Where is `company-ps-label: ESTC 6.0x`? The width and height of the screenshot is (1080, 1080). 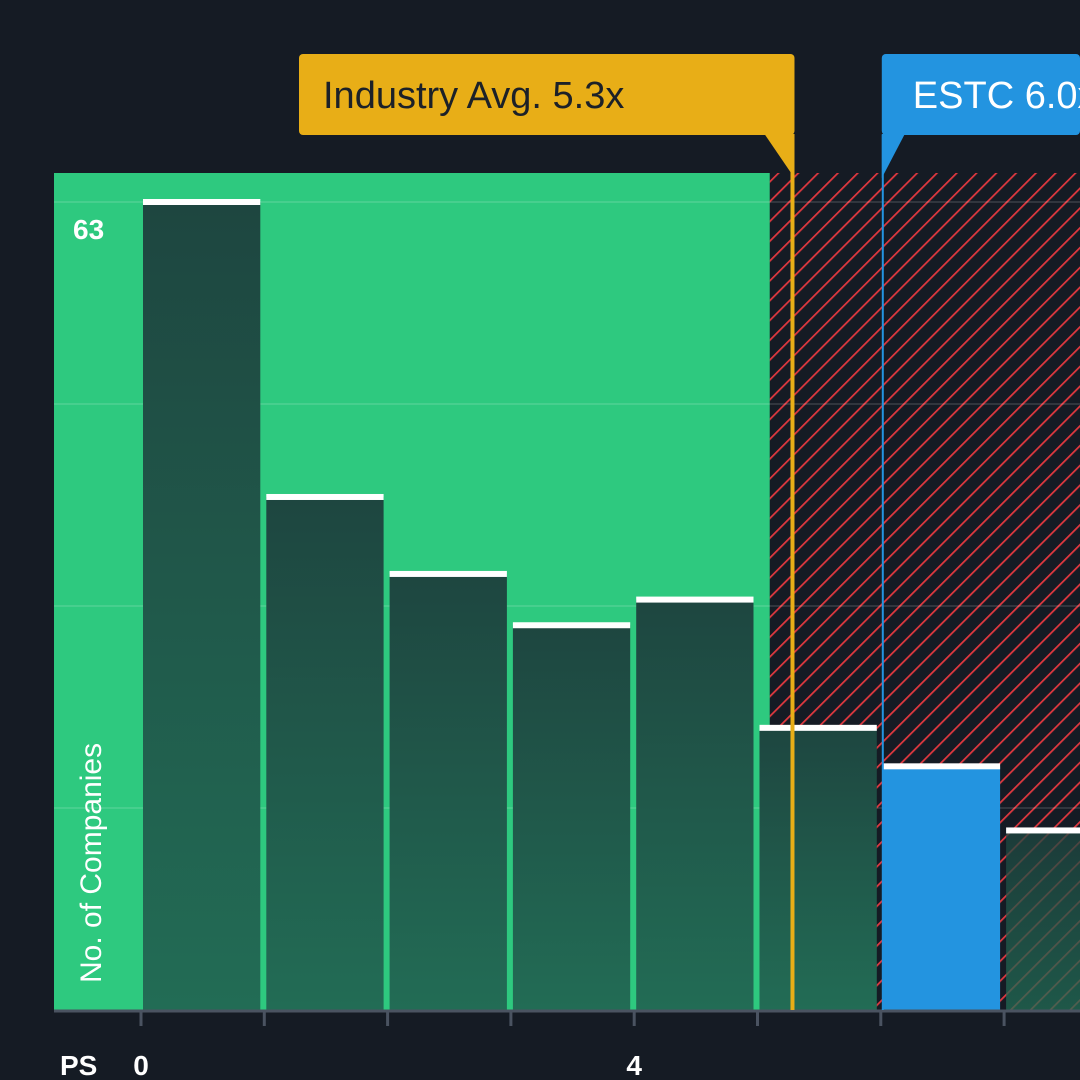
company-ps-label: ESTC 6.0x is located at coordinates (996, 96).